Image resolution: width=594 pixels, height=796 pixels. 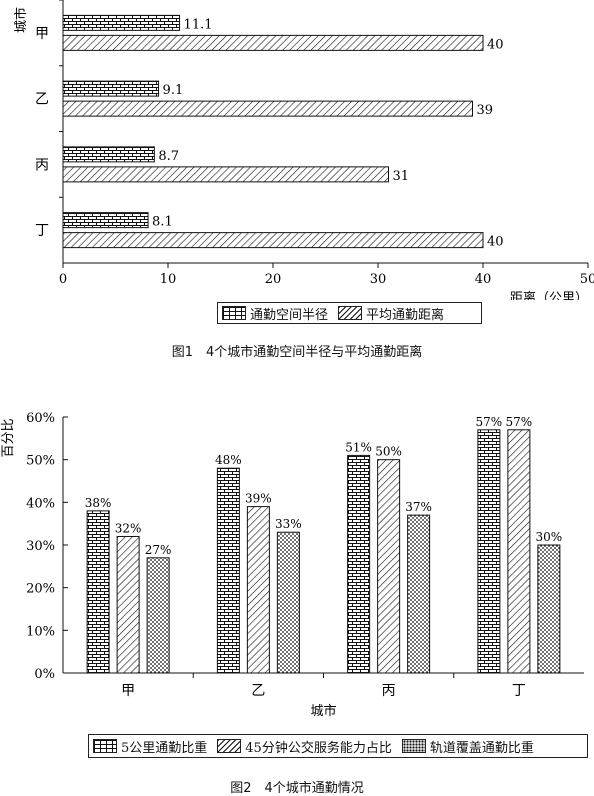 What do you see at coordinates (323, 711) in the screenshot?
I see `x-axis-title: 城市` at bounding box center [323, 711].